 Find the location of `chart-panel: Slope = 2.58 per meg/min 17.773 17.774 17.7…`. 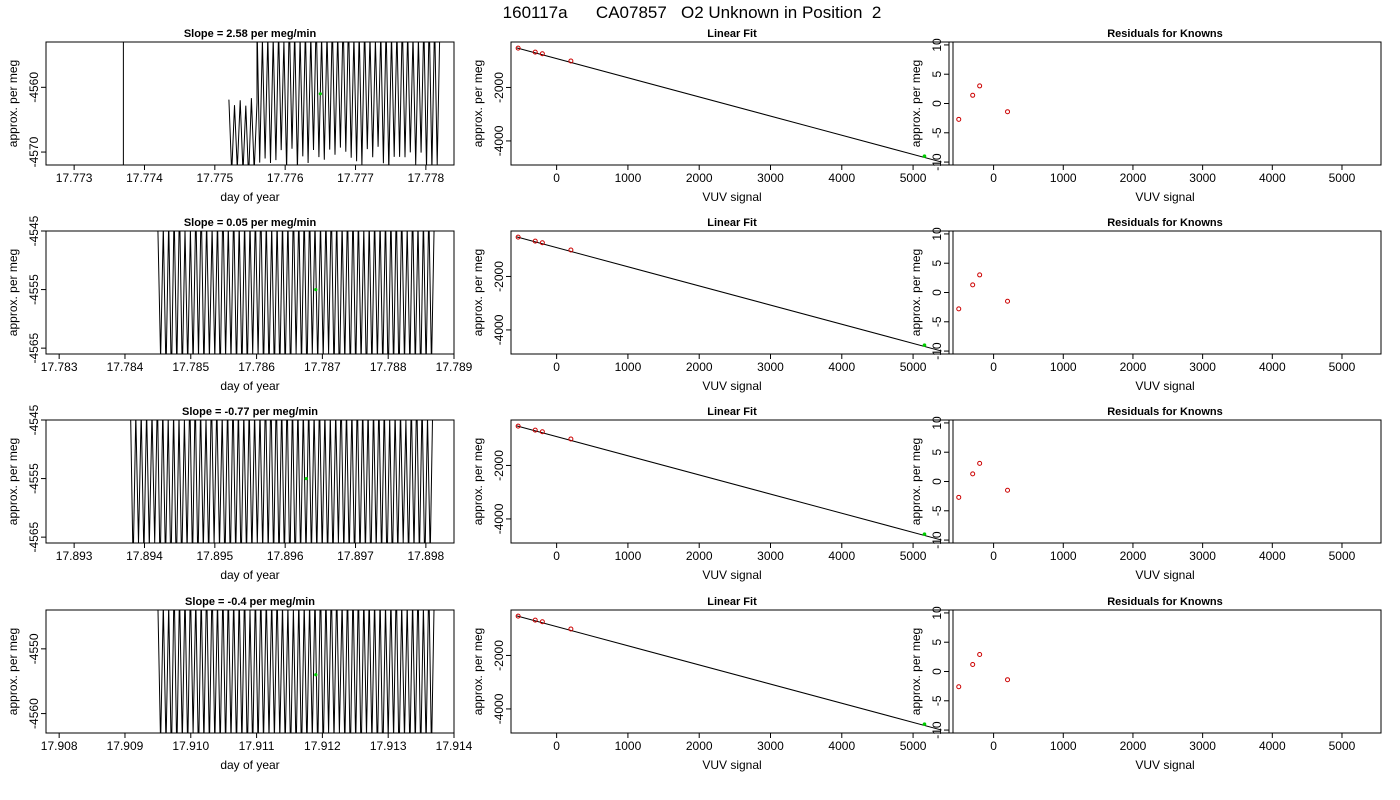

chart-panel: Slope = 2.58 per meg/min 17.773 17.774 17.7… is located at coordinates (230, 116).